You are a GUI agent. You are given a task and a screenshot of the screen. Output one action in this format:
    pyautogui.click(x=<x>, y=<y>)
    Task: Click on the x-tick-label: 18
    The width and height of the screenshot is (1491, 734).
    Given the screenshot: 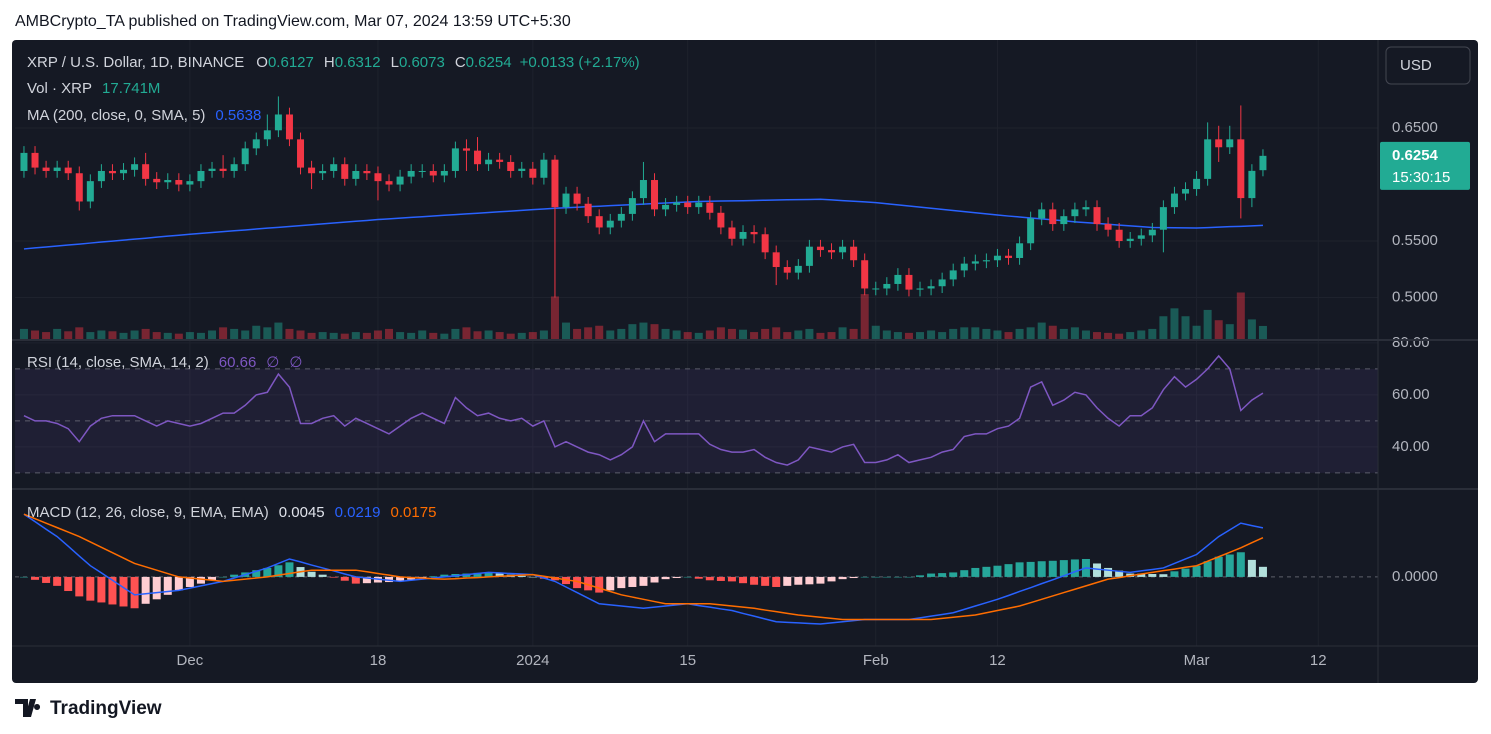 What is the action you would take?
    pyautogui.click(x=378, y=660)
    